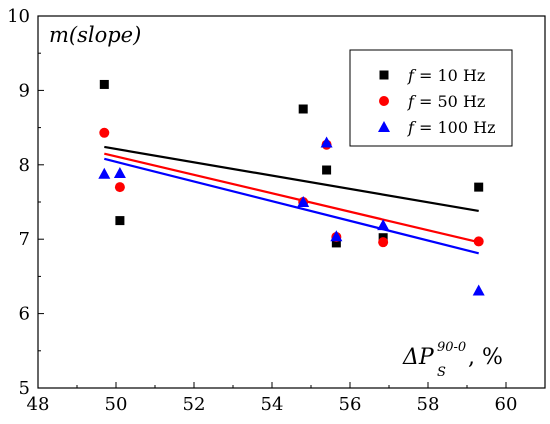 Image resolution: width=550 pixels, height=424 pixels. I want to click on x-tick-label: 52, so click(194, 404).